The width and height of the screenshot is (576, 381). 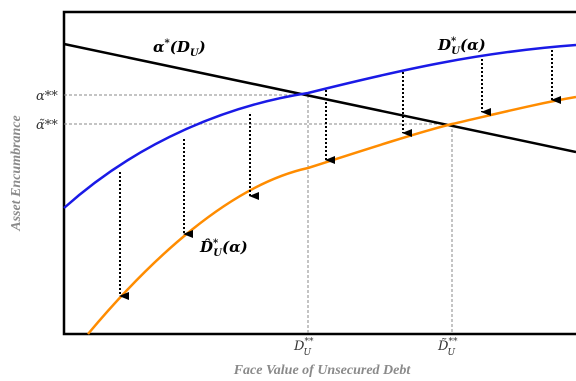 I want to click on alpha-ss-tick: α**, so click(x=47, y=96).